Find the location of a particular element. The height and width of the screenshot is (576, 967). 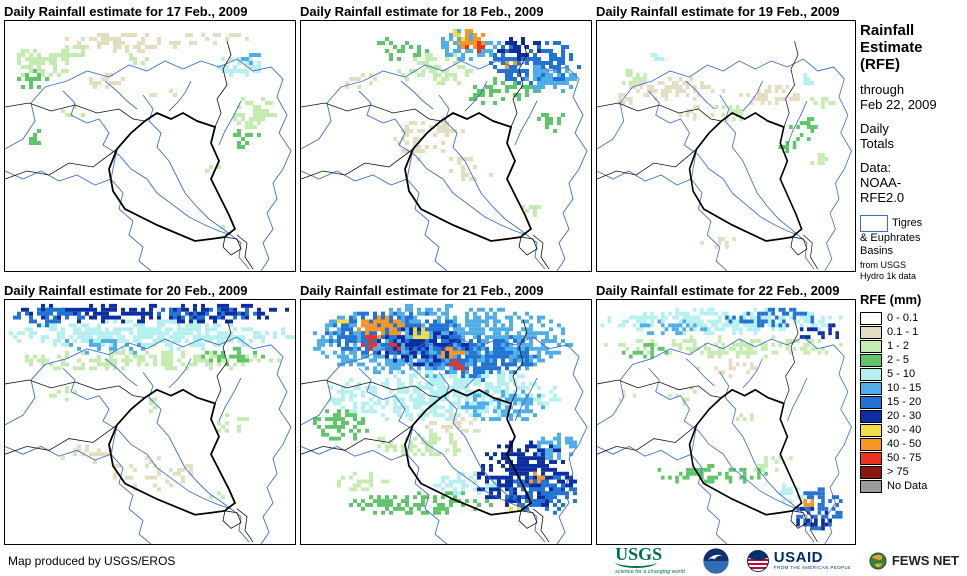

legend-item: 40 - 50 is located at coordinates (912, 444).